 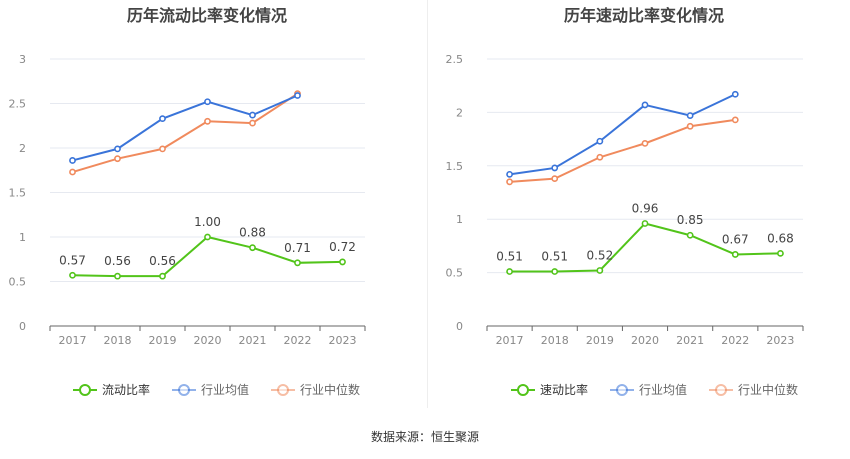 I want to click on data-label: 0.57, so click(x=72, y=260).